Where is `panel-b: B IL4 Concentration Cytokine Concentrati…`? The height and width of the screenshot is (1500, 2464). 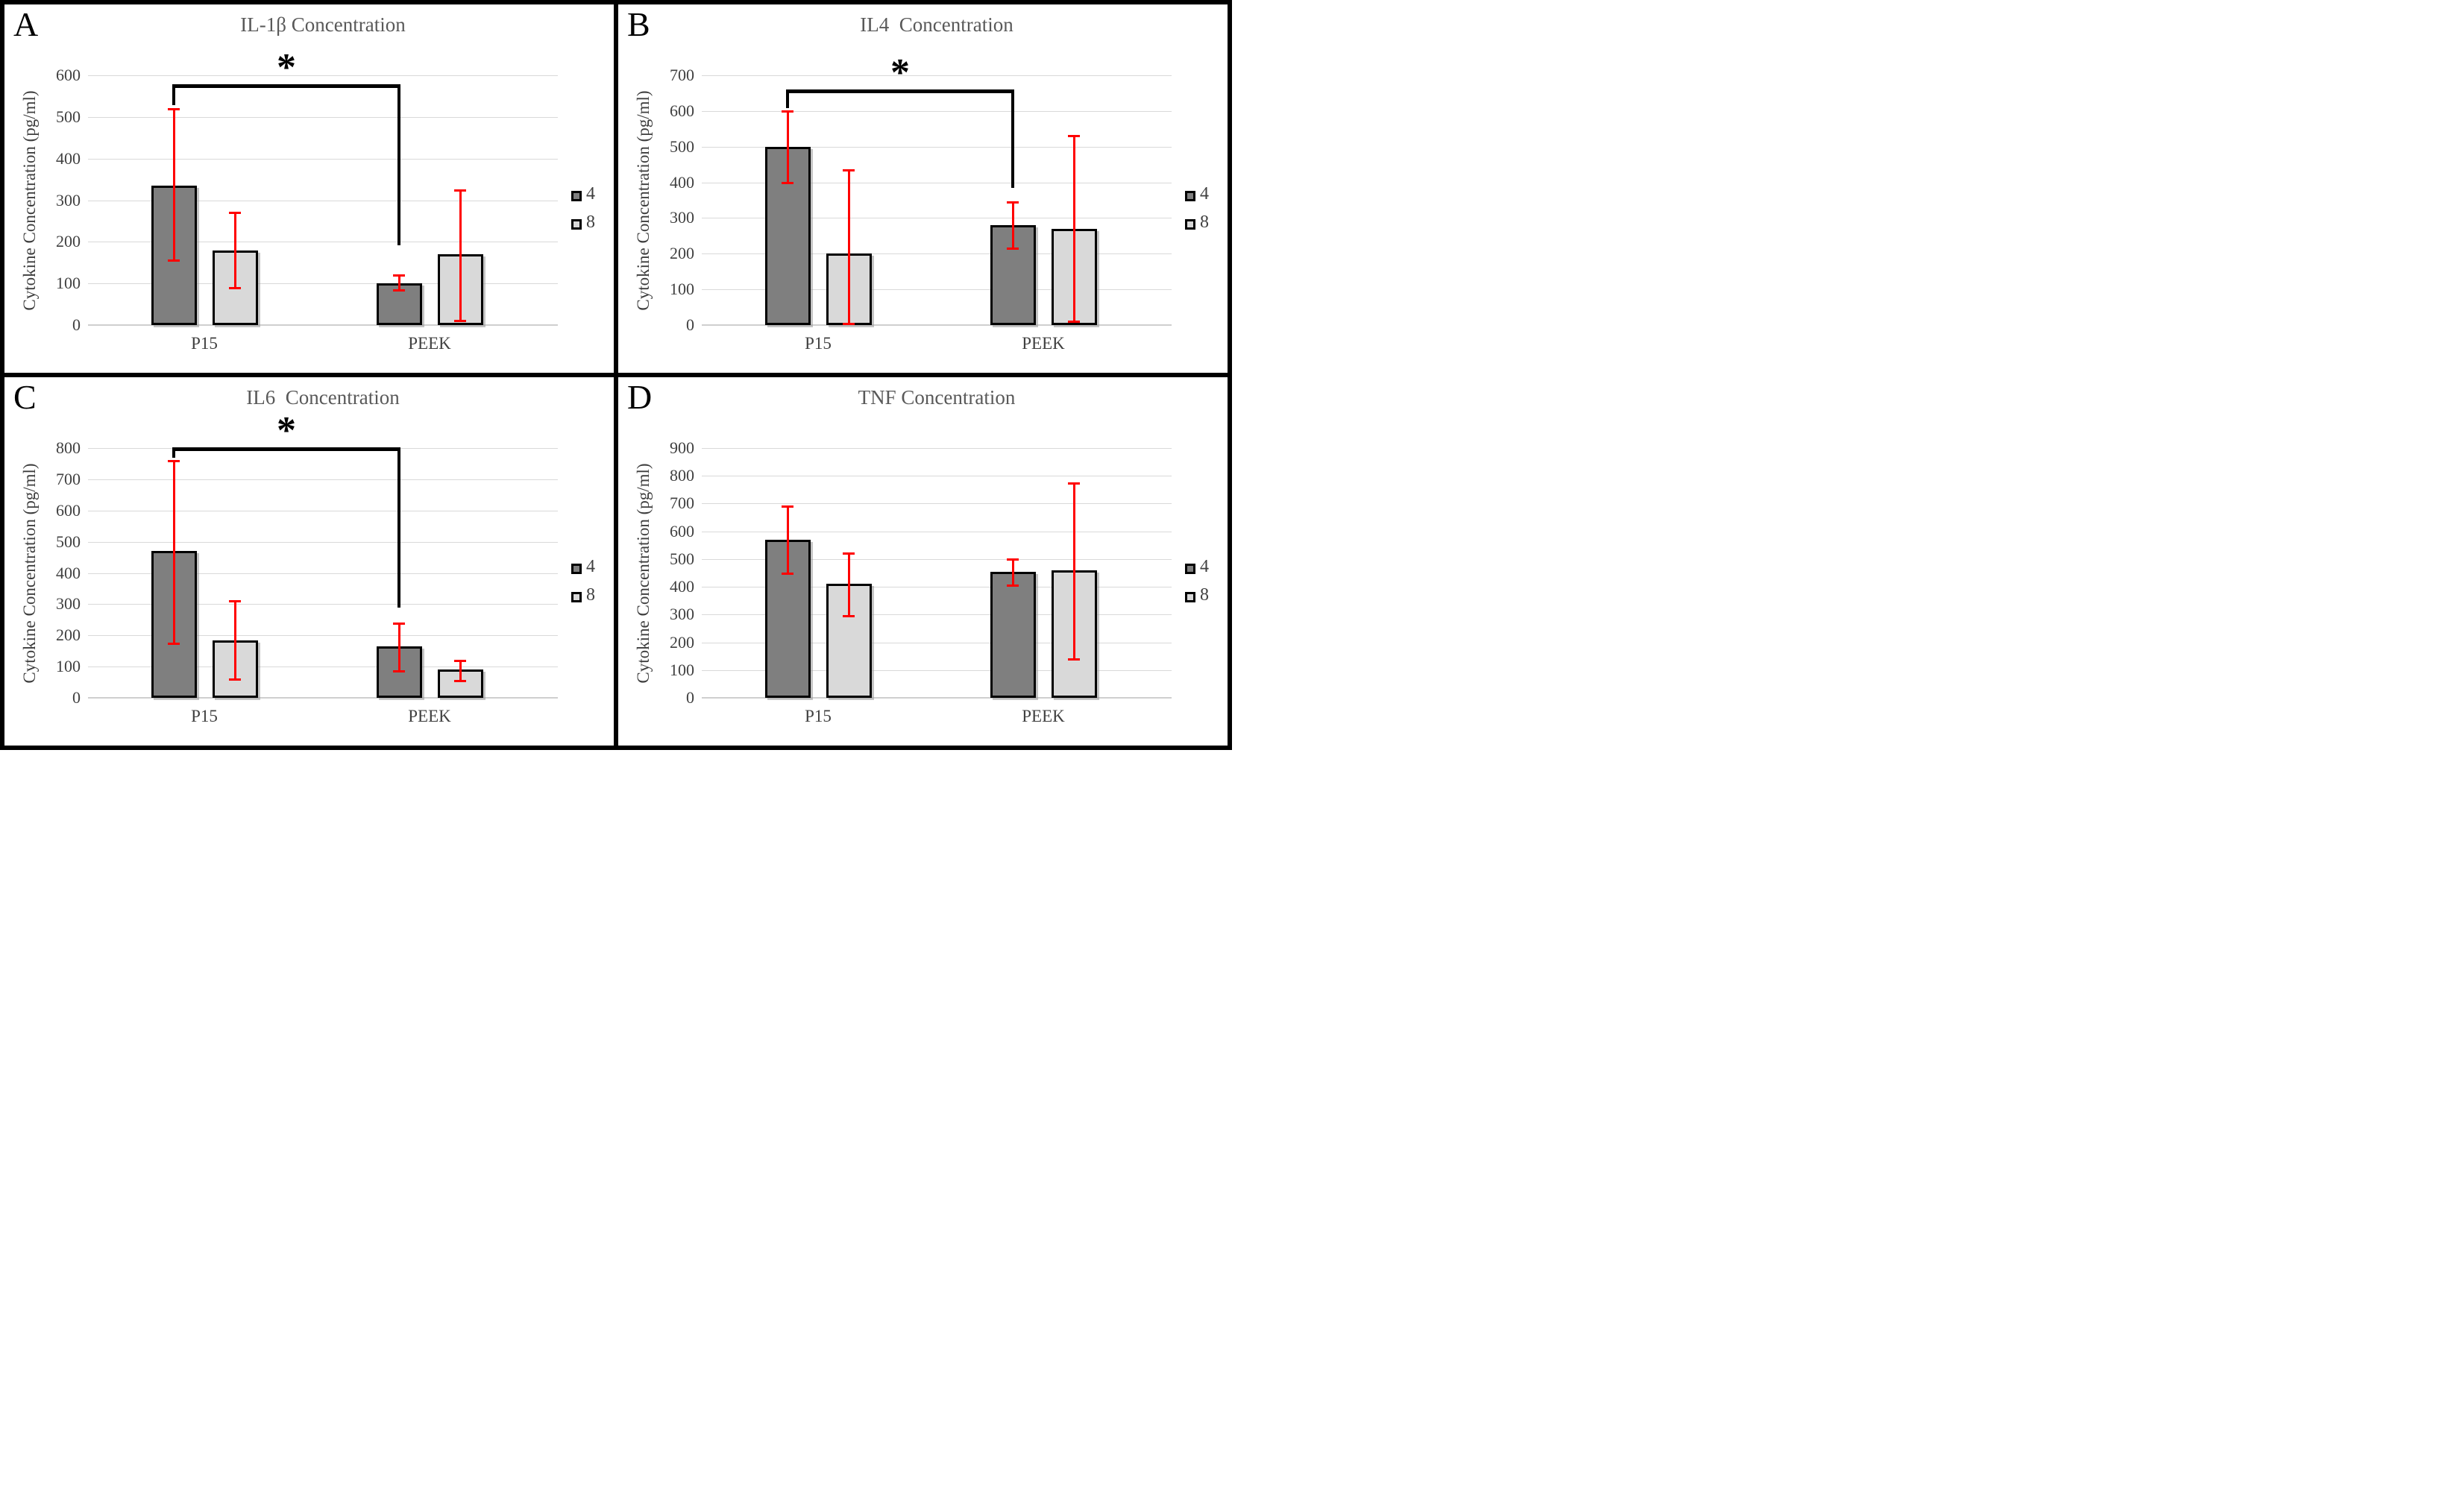
panel-b: B IL4 Concentration Cytokine Concentrati… is located at coordinates (923, 188).